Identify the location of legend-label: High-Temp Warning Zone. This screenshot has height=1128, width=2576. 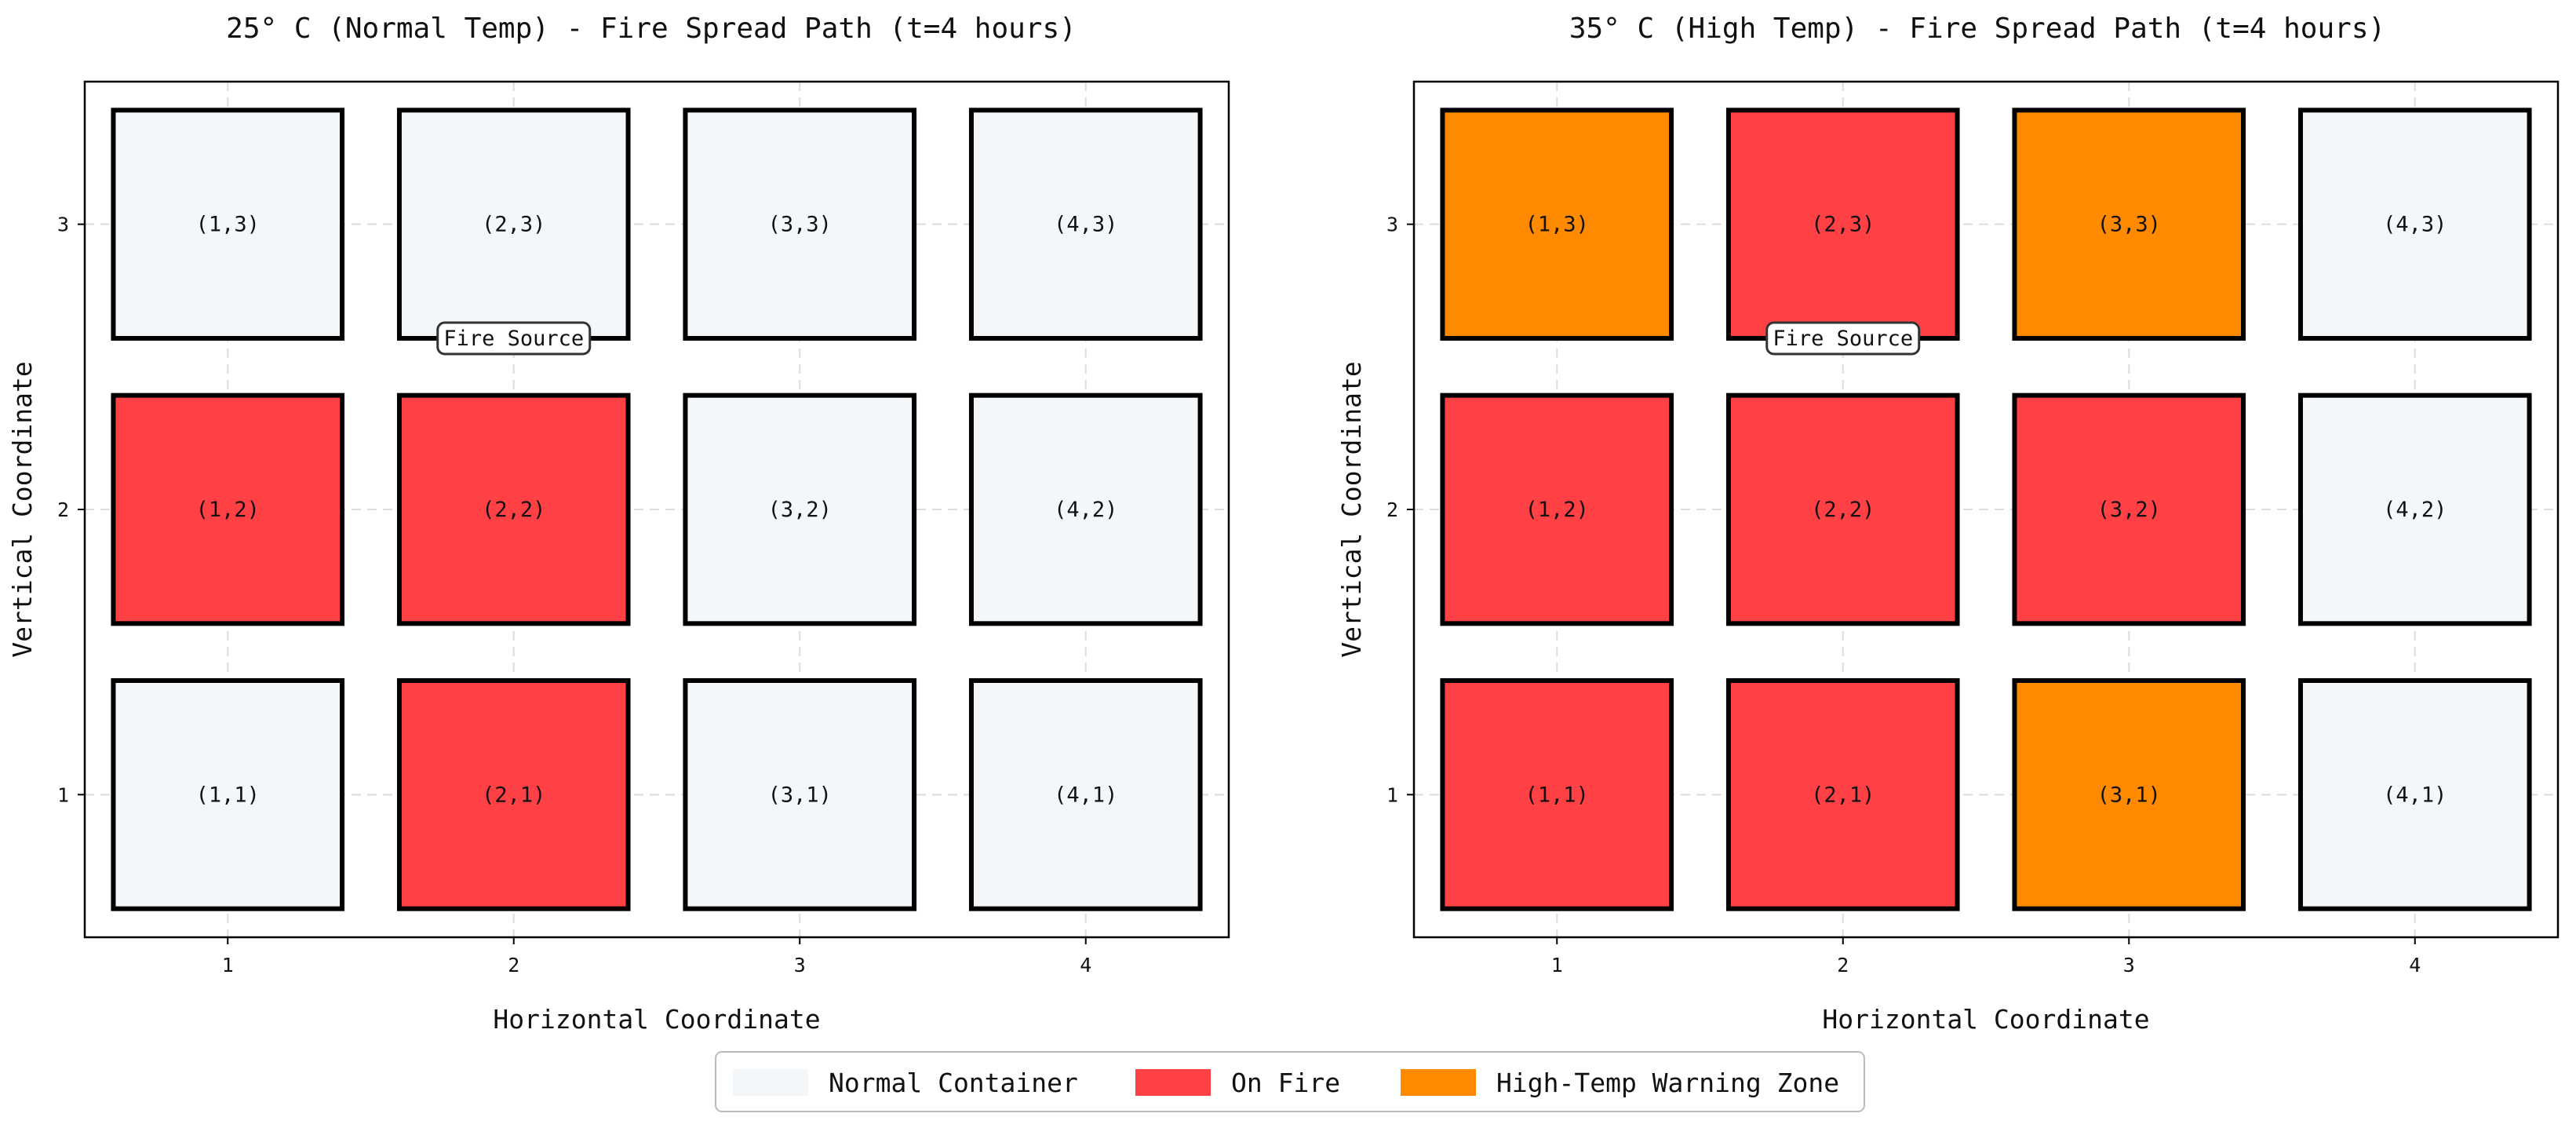
(1667, 1083).